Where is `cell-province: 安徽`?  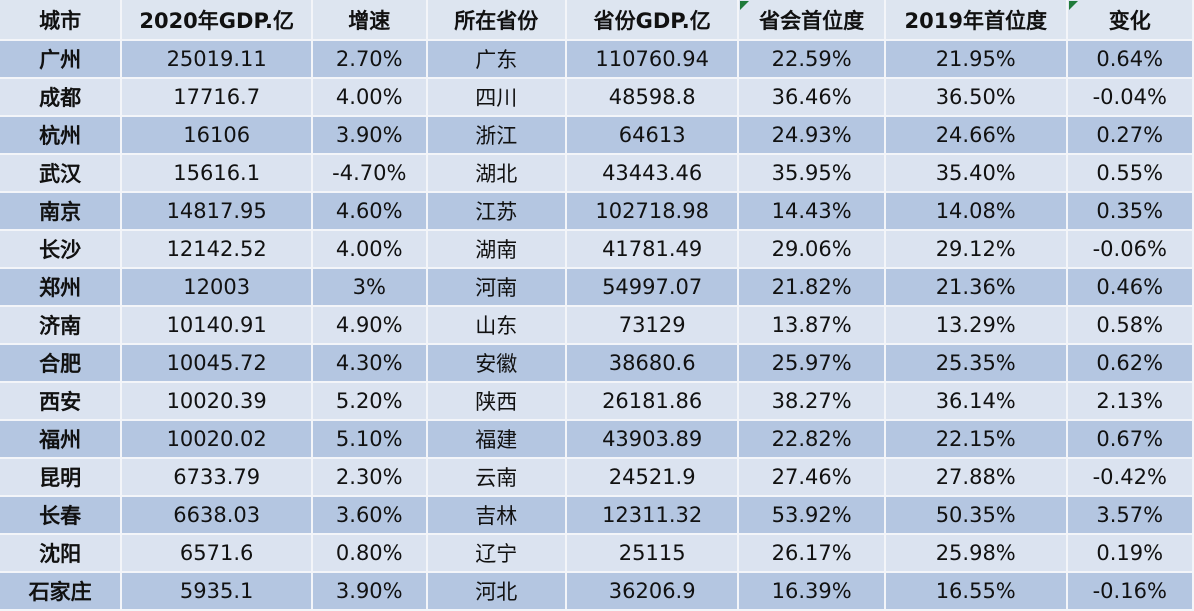
cell-province: 安徽 is located at coordinates (496, 363).